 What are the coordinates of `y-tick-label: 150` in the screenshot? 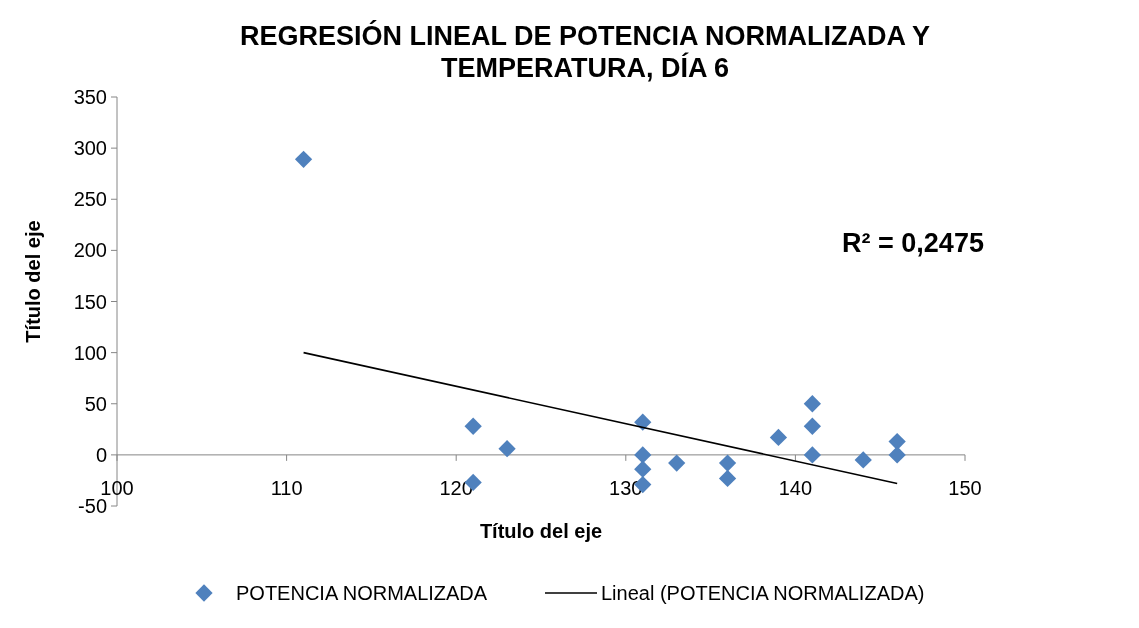 It's located at (90, 301).